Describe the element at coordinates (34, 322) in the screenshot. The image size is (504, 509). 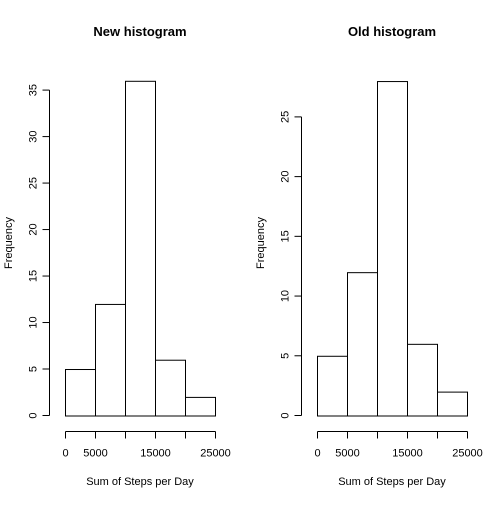
I see `chart0-y-tick-label: 10` at that location.